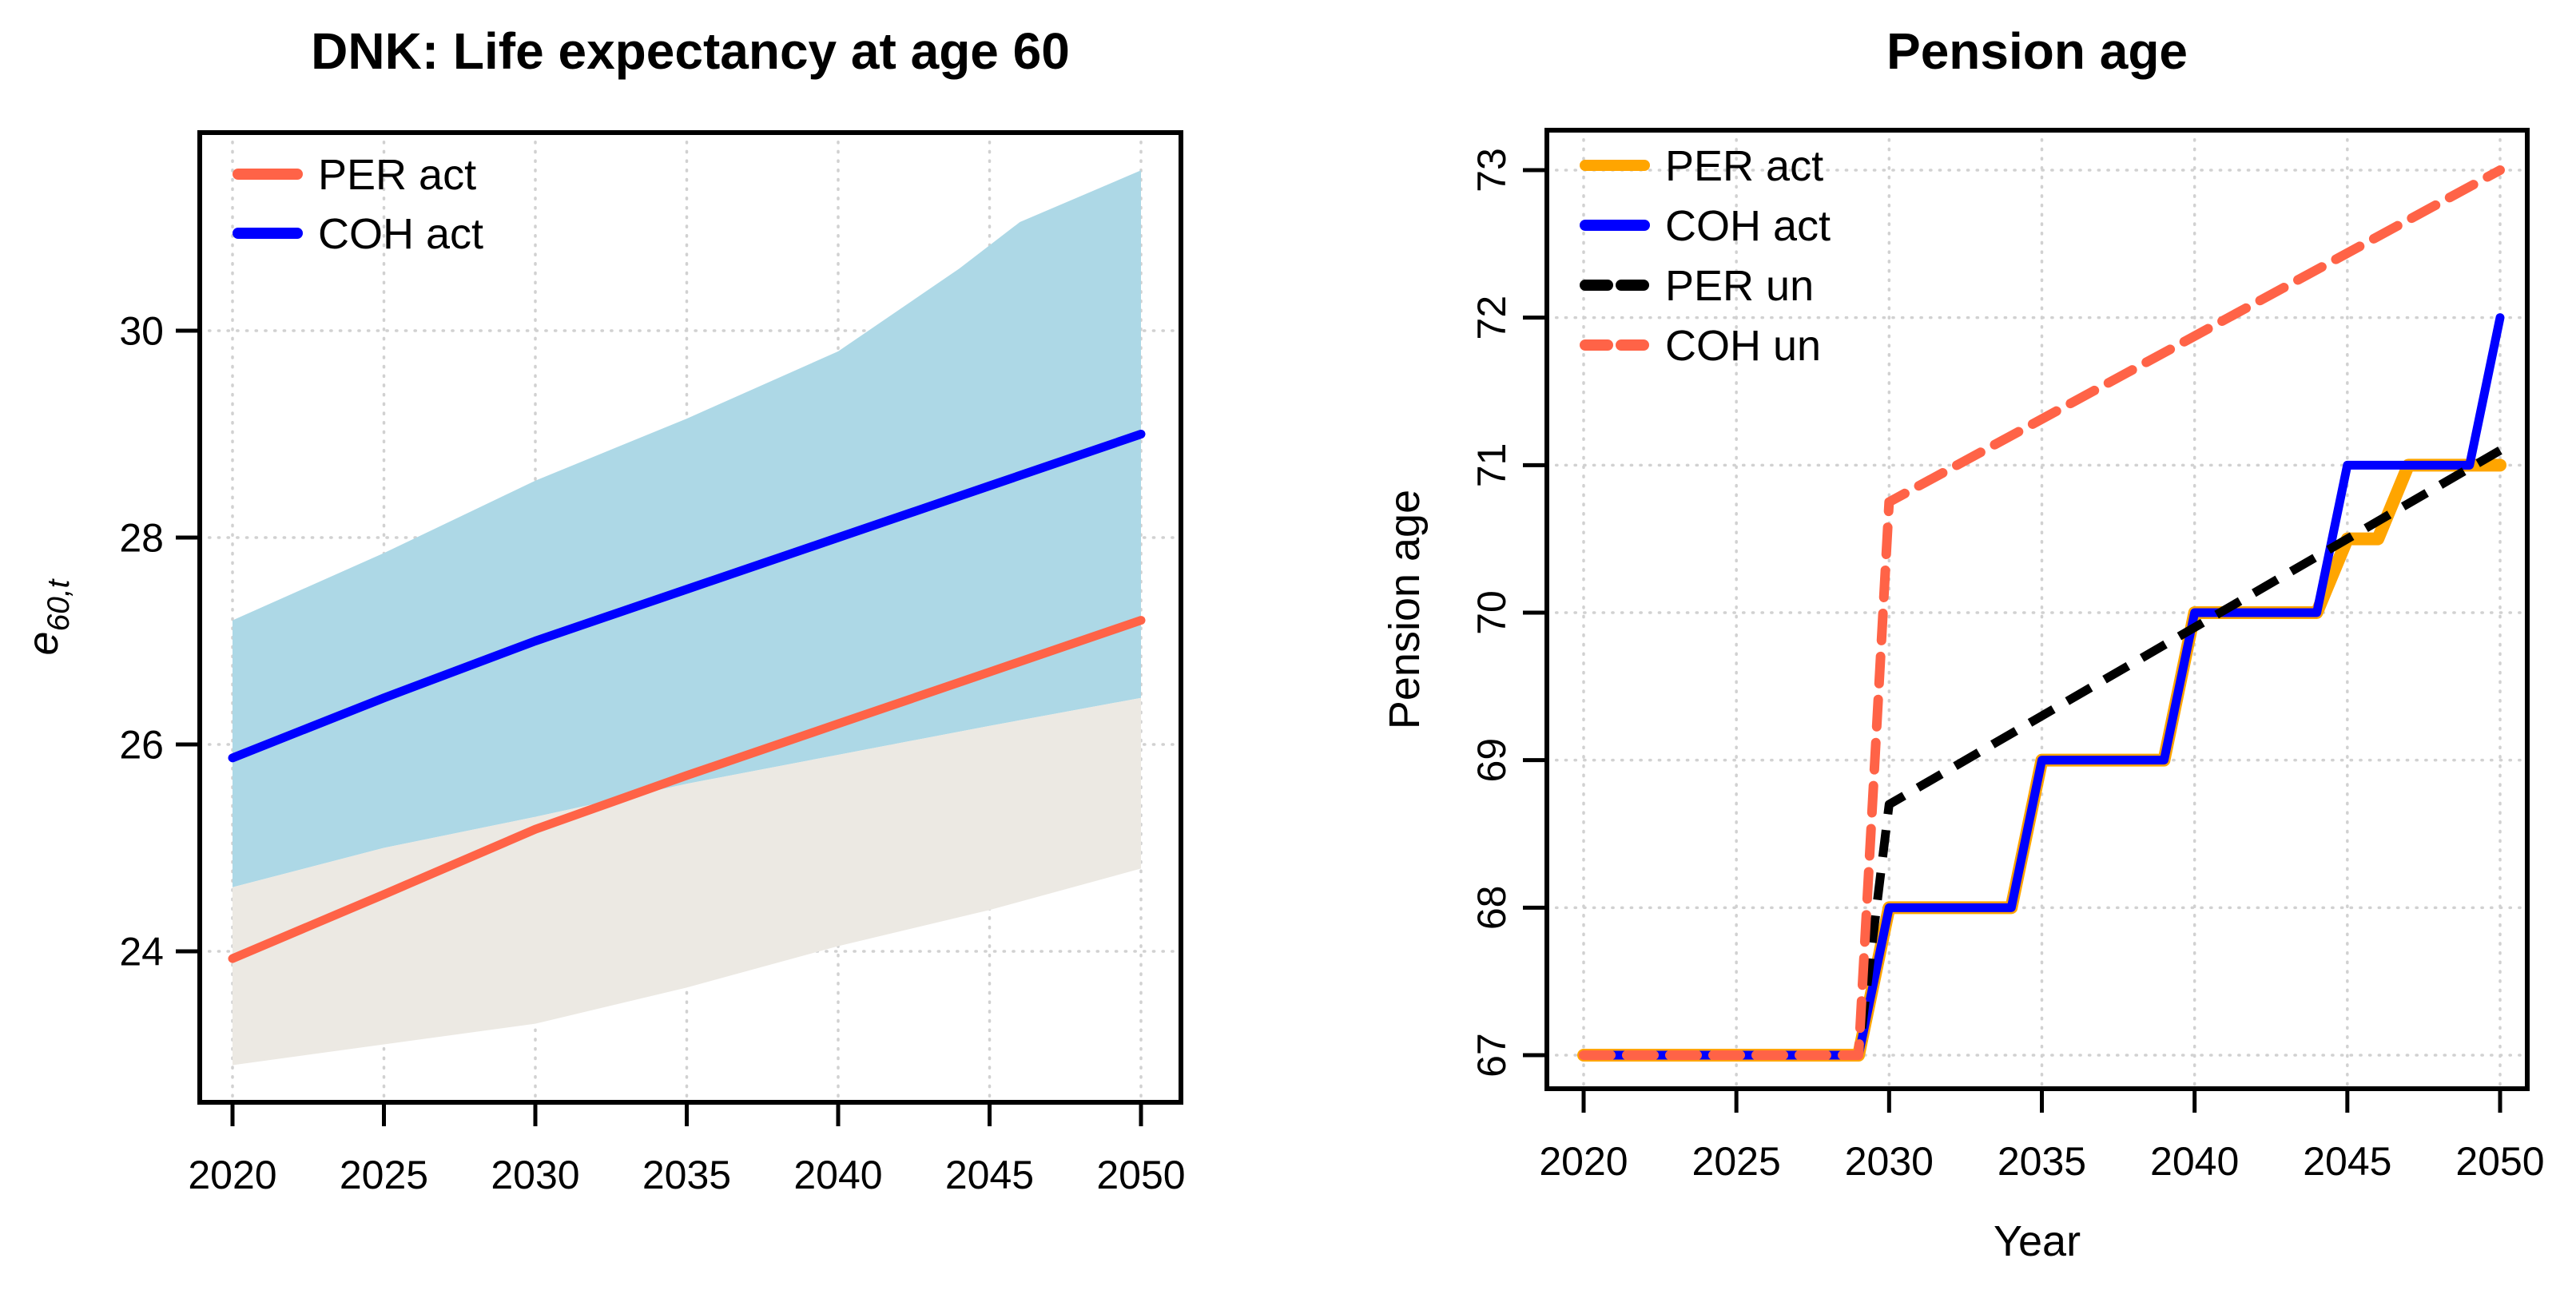 This screenshot has width=2576, height=1290. I want to click on y-axis-label: Pension age, so click(1405, 609).